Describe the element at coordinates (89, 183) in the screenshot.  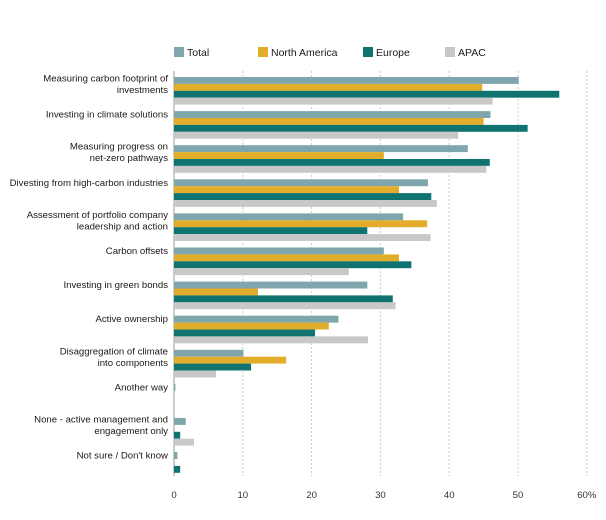
I see `category-label: Divesting from high-carbon industries` at that location.